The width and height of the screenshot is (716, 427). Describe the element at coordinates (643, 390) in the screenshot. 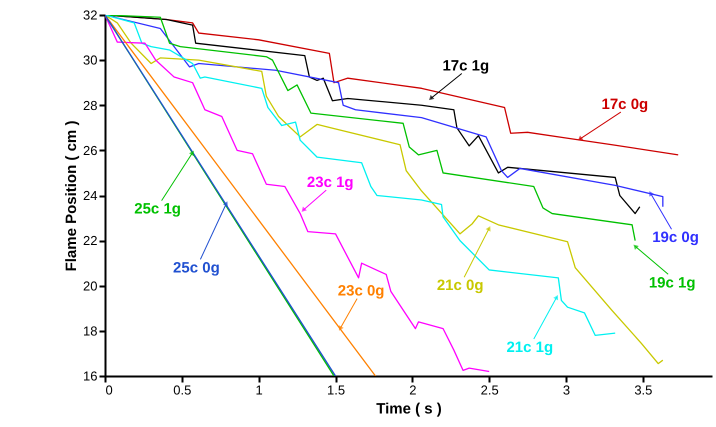

I see `x-tick-label: 3.5` at that location.